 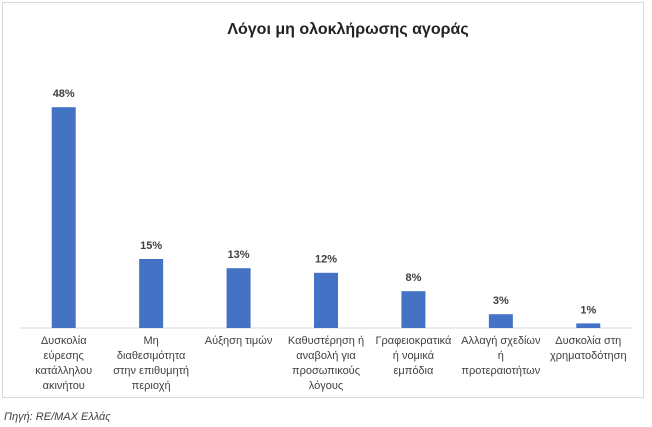 What do you see at coordinates (238, 341) in the screenshot?
I see `x-tick-label: Αύξηση τιμών` at bounding box center [238, 341].